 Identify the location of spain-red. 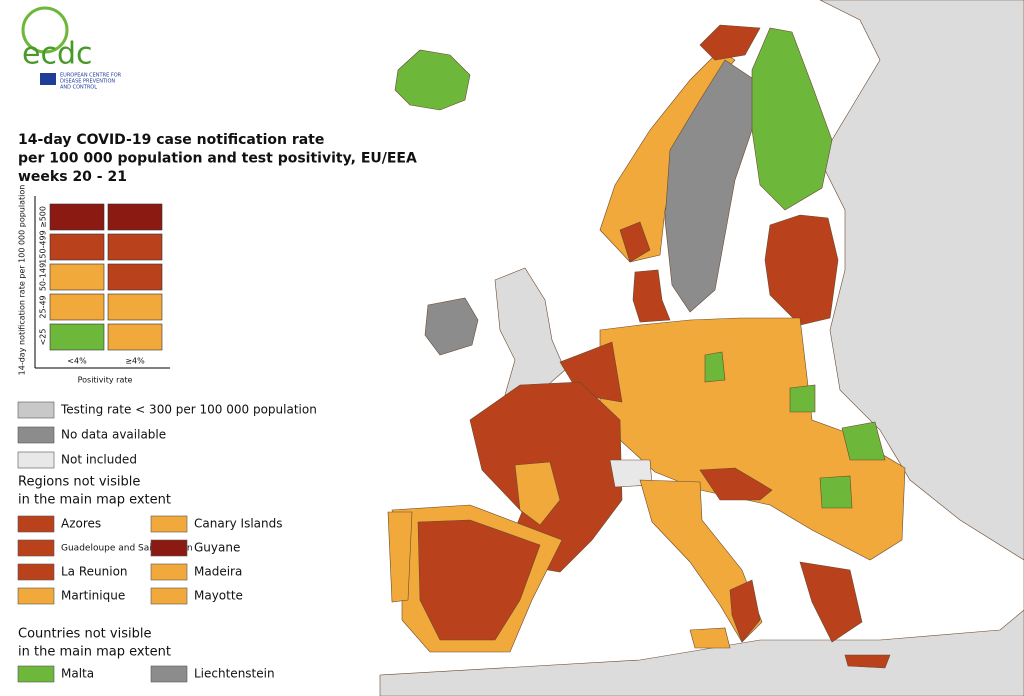
(479, 580).